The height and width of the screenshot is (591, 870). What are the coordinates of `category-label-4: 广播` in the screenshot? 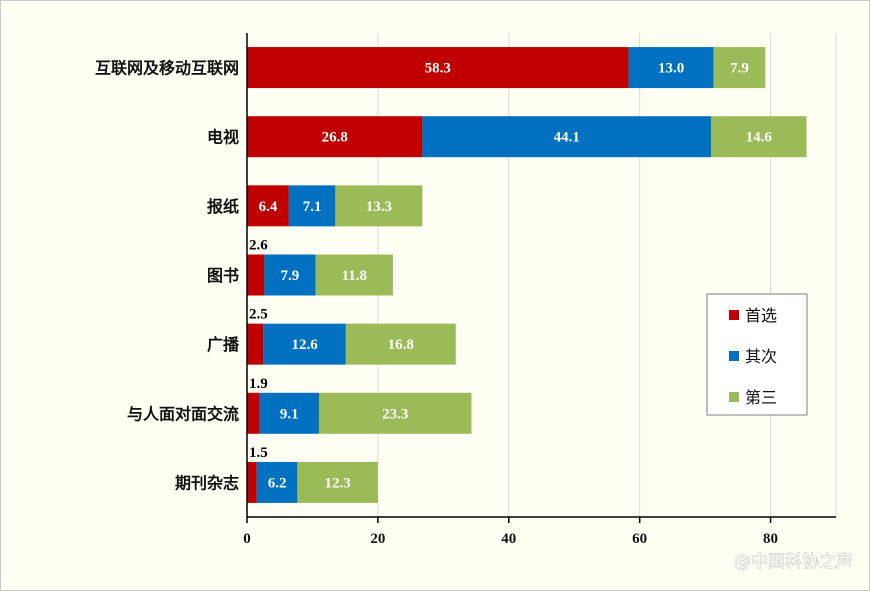 It's located at (223, 344).